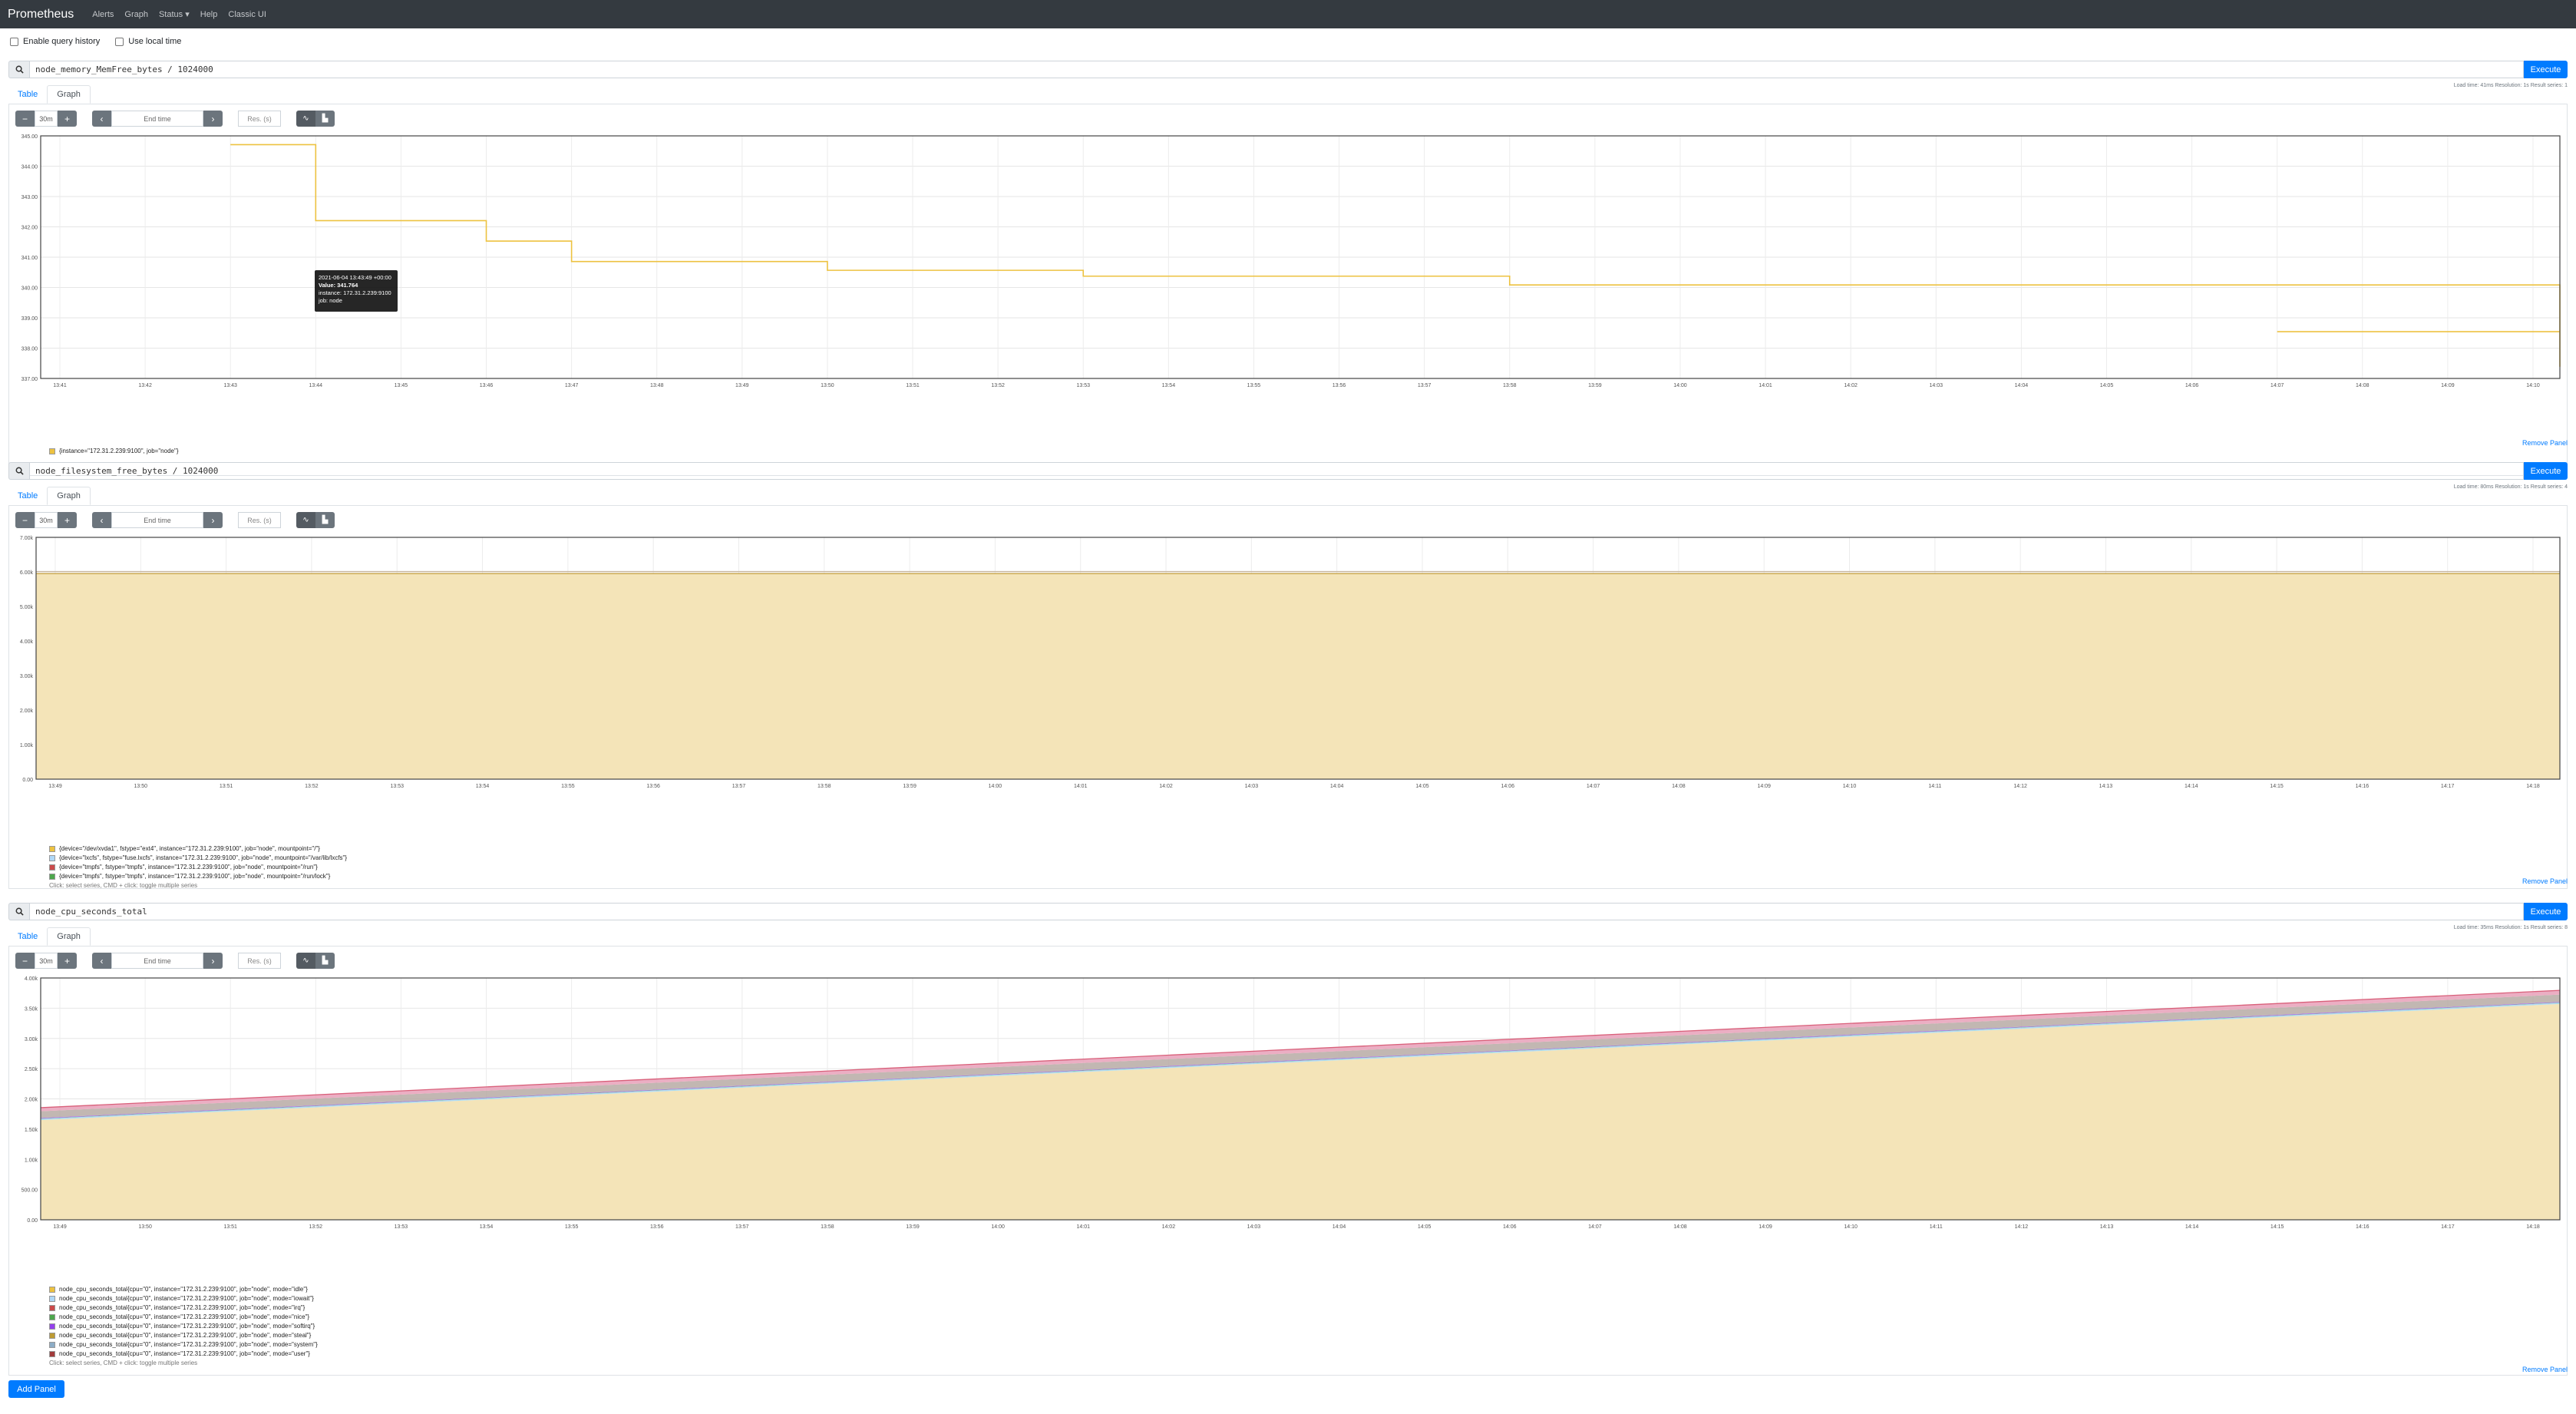 This screenshot has width=2576, height=1414. Describe the element at coordinates (2448, 1227) in the screenshot. I see `x-tick-label: 14:17` at that location.